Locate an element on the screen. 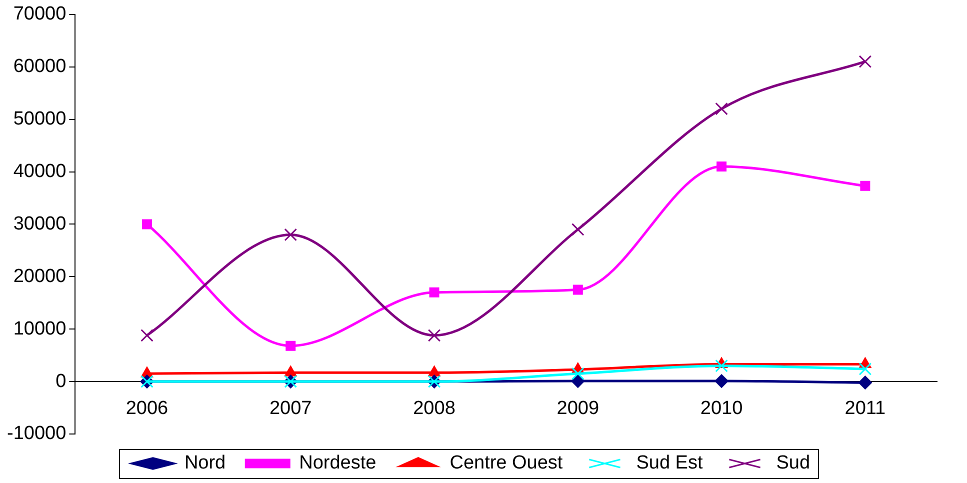  legend-label: Nord is located at coordinates (205, 463).